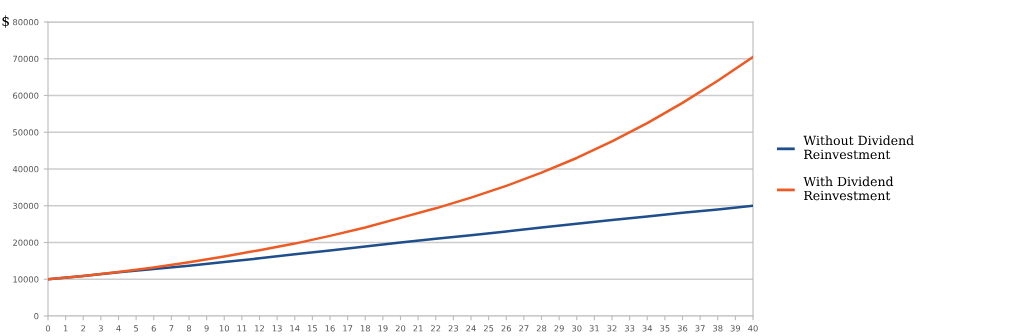  I want to click on x-tick-label: 40, so click(753, 328).